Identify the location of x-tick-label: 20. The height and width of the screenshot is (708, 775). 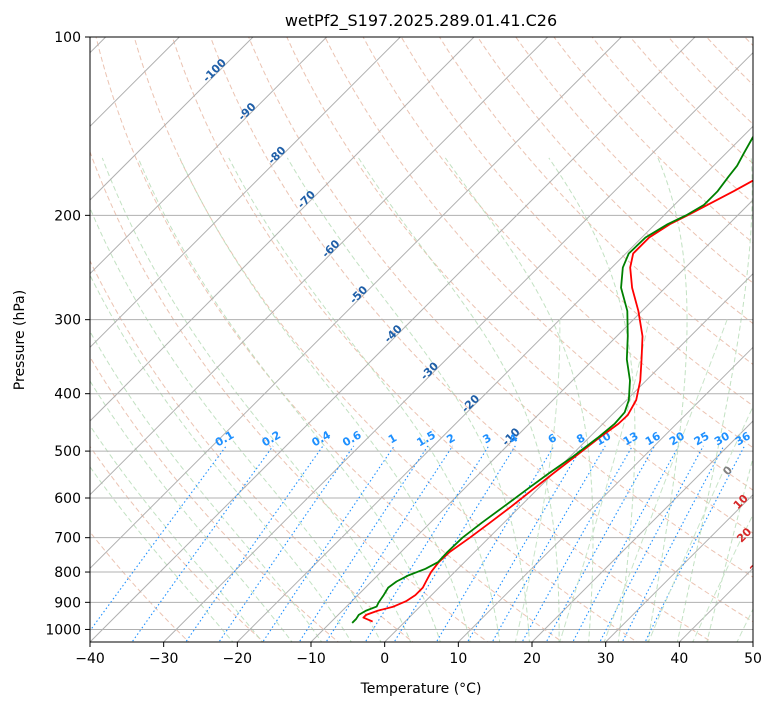
(532, 659).